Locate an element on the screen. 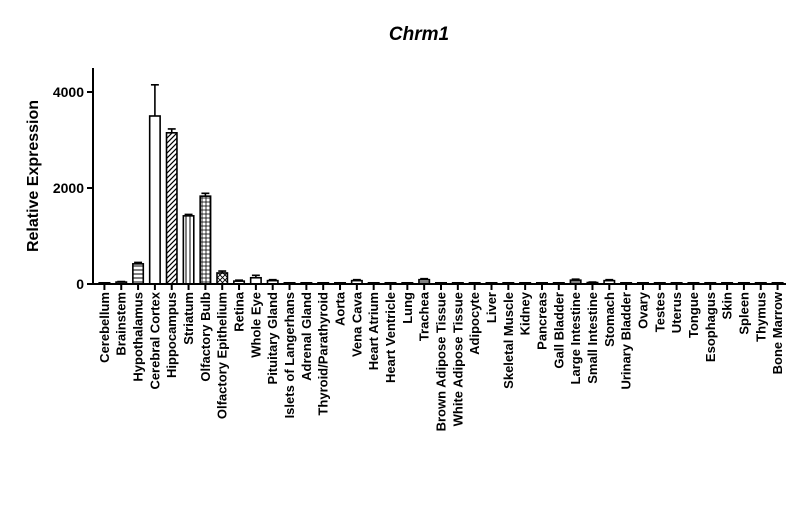 This screenshot has height=522, width=800. x-tick-label: Cerebellum is located at coordinates (104, 327).